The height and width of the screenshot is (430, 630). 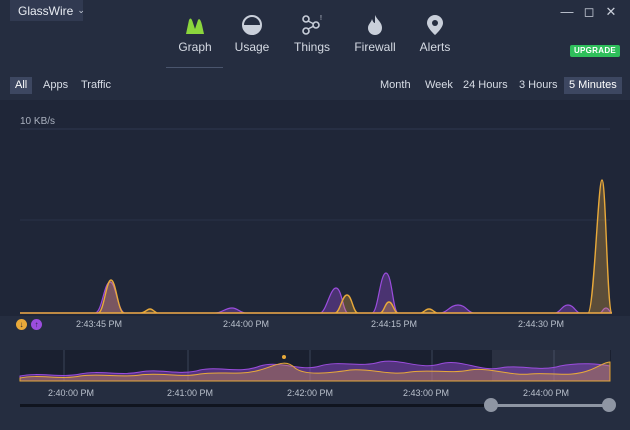 I want to click on timeline-start-handle, so click(x=491, y=405).